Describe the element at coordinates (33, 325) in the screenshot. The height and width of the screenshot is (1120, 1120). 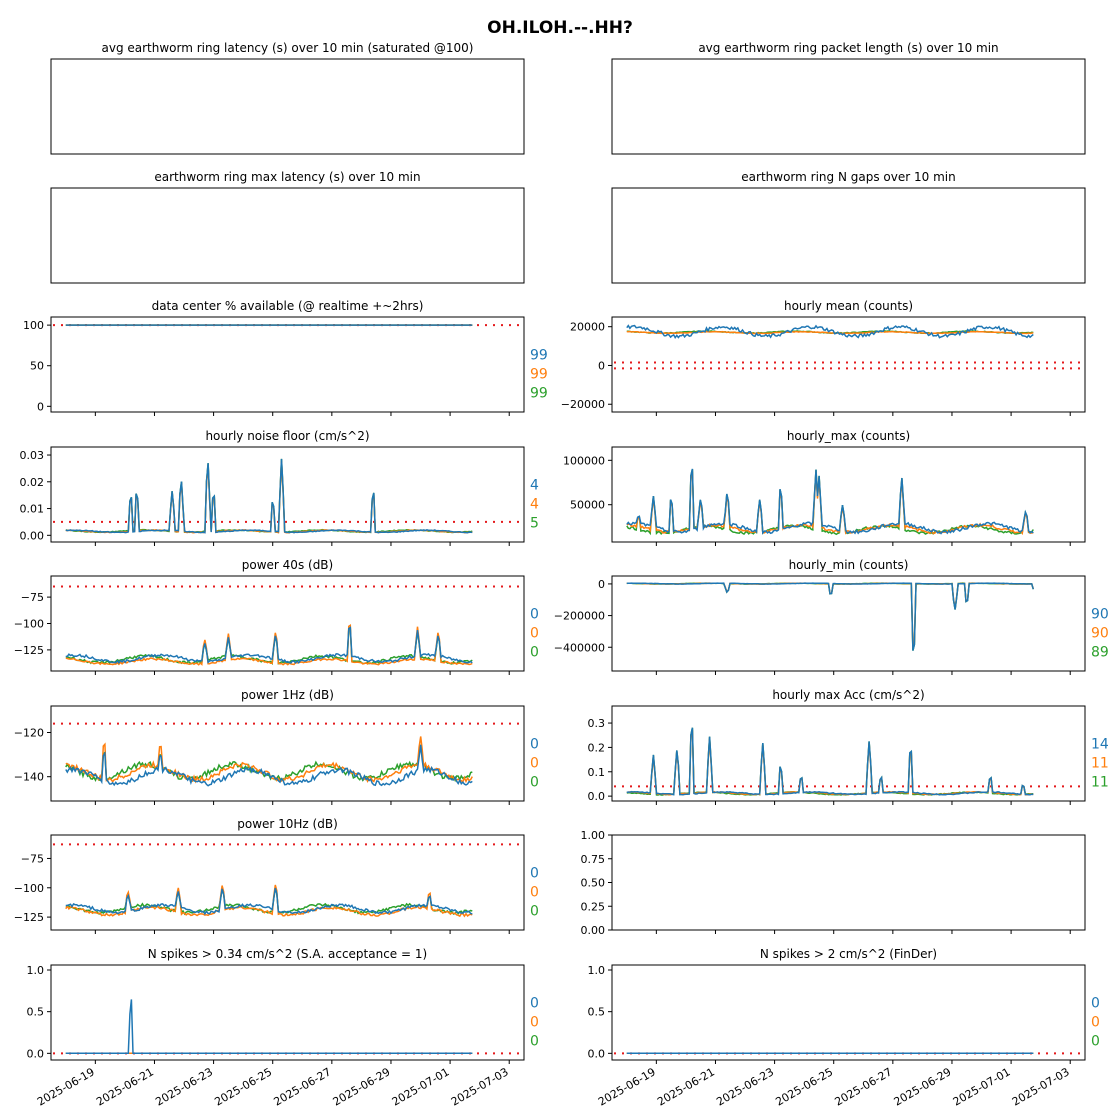
I see `y-tick-label: 100` at that location.